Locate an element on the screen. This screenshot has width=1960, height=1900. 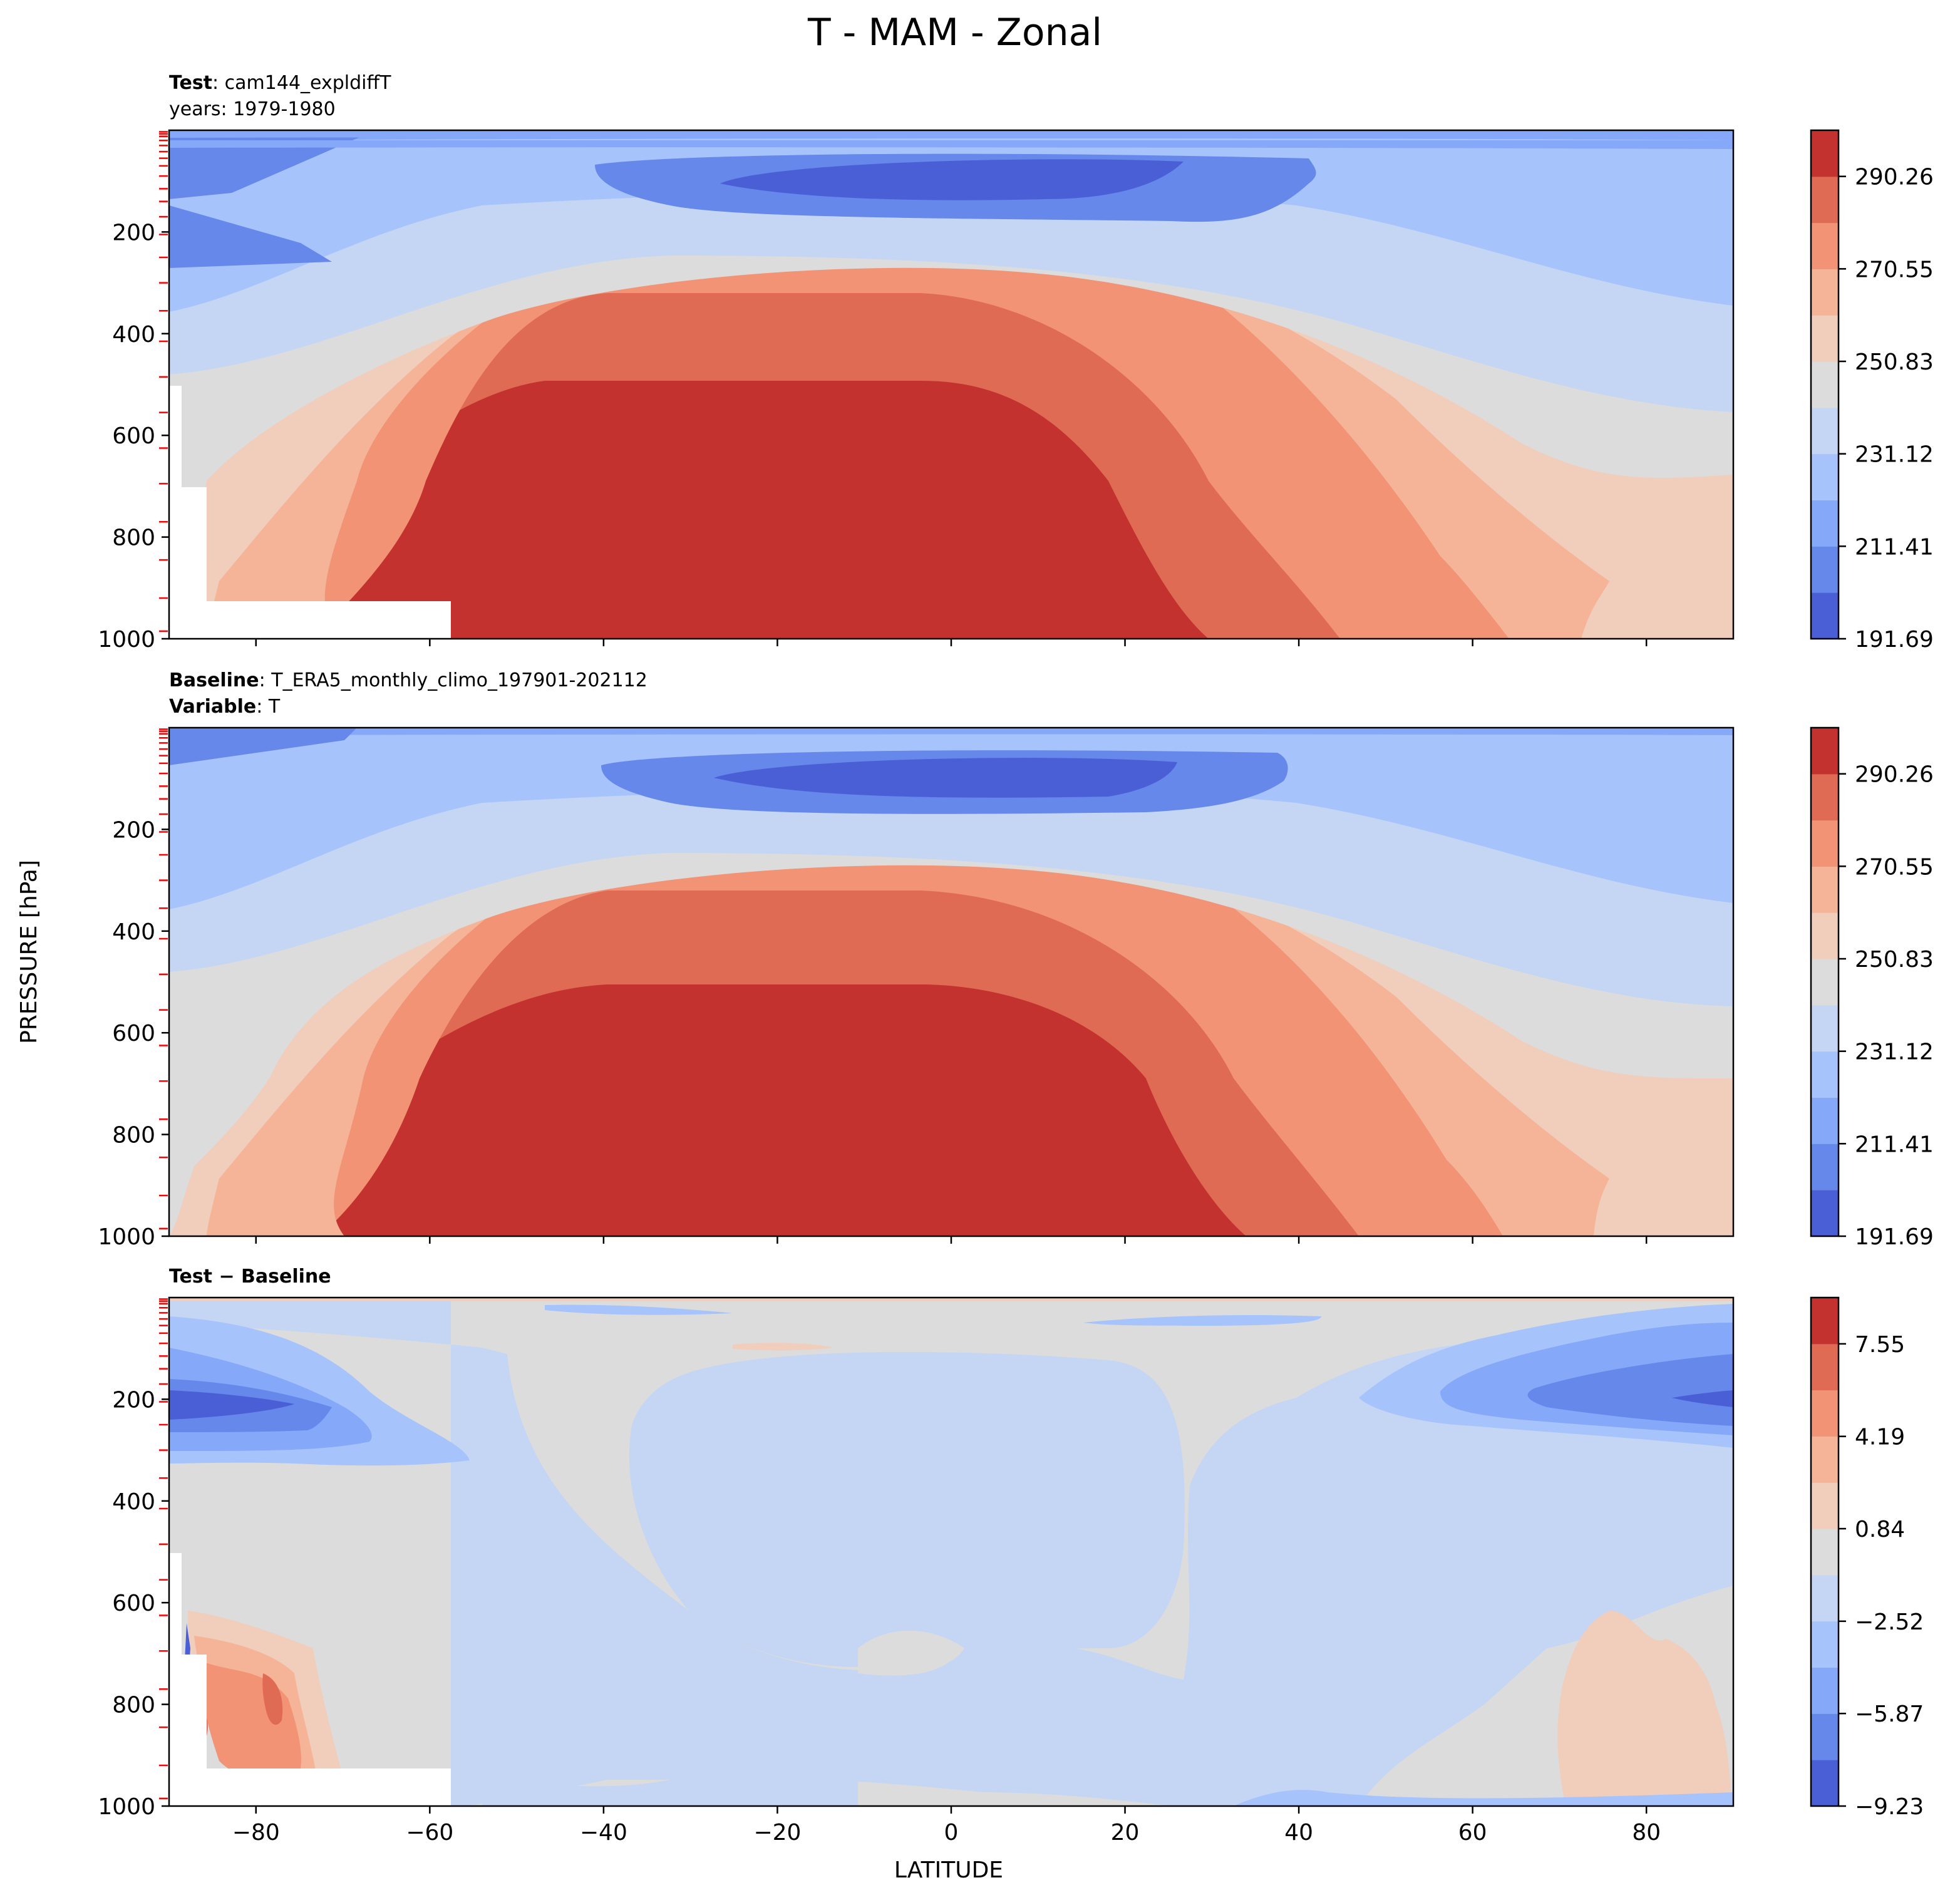
panel-diff-title: Test − Baseline is located at coordinates (250, 1277).